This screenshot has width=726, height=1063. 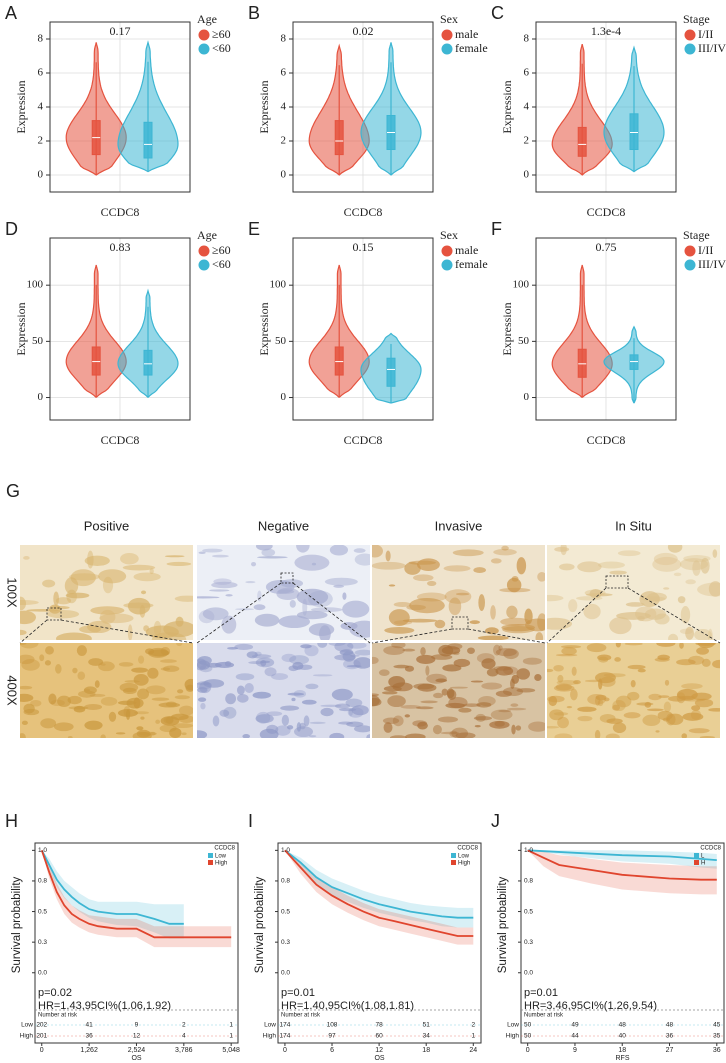 I want to click on x-tick-label: 3,786, so click(x=184, y=1050).